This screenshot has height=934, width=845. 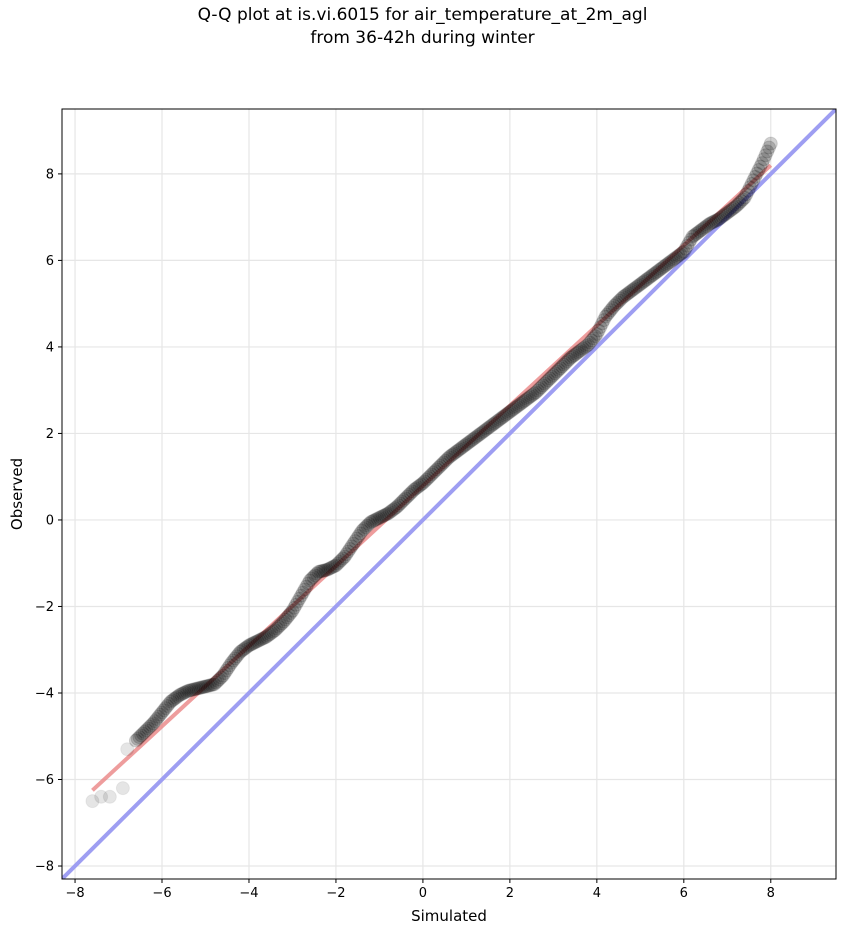 What do you see at coordinates (510, 893) in the screenshot?
I see `x-tick-label: 2` at bounding box center [510, 893].